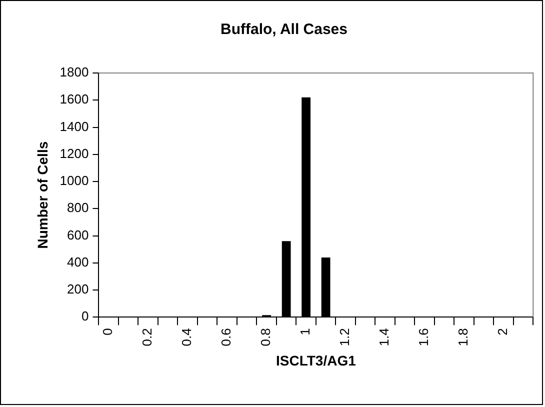 The image size is (545, 407). I want to click on y-tick-label: 1000, so click(74, 180).